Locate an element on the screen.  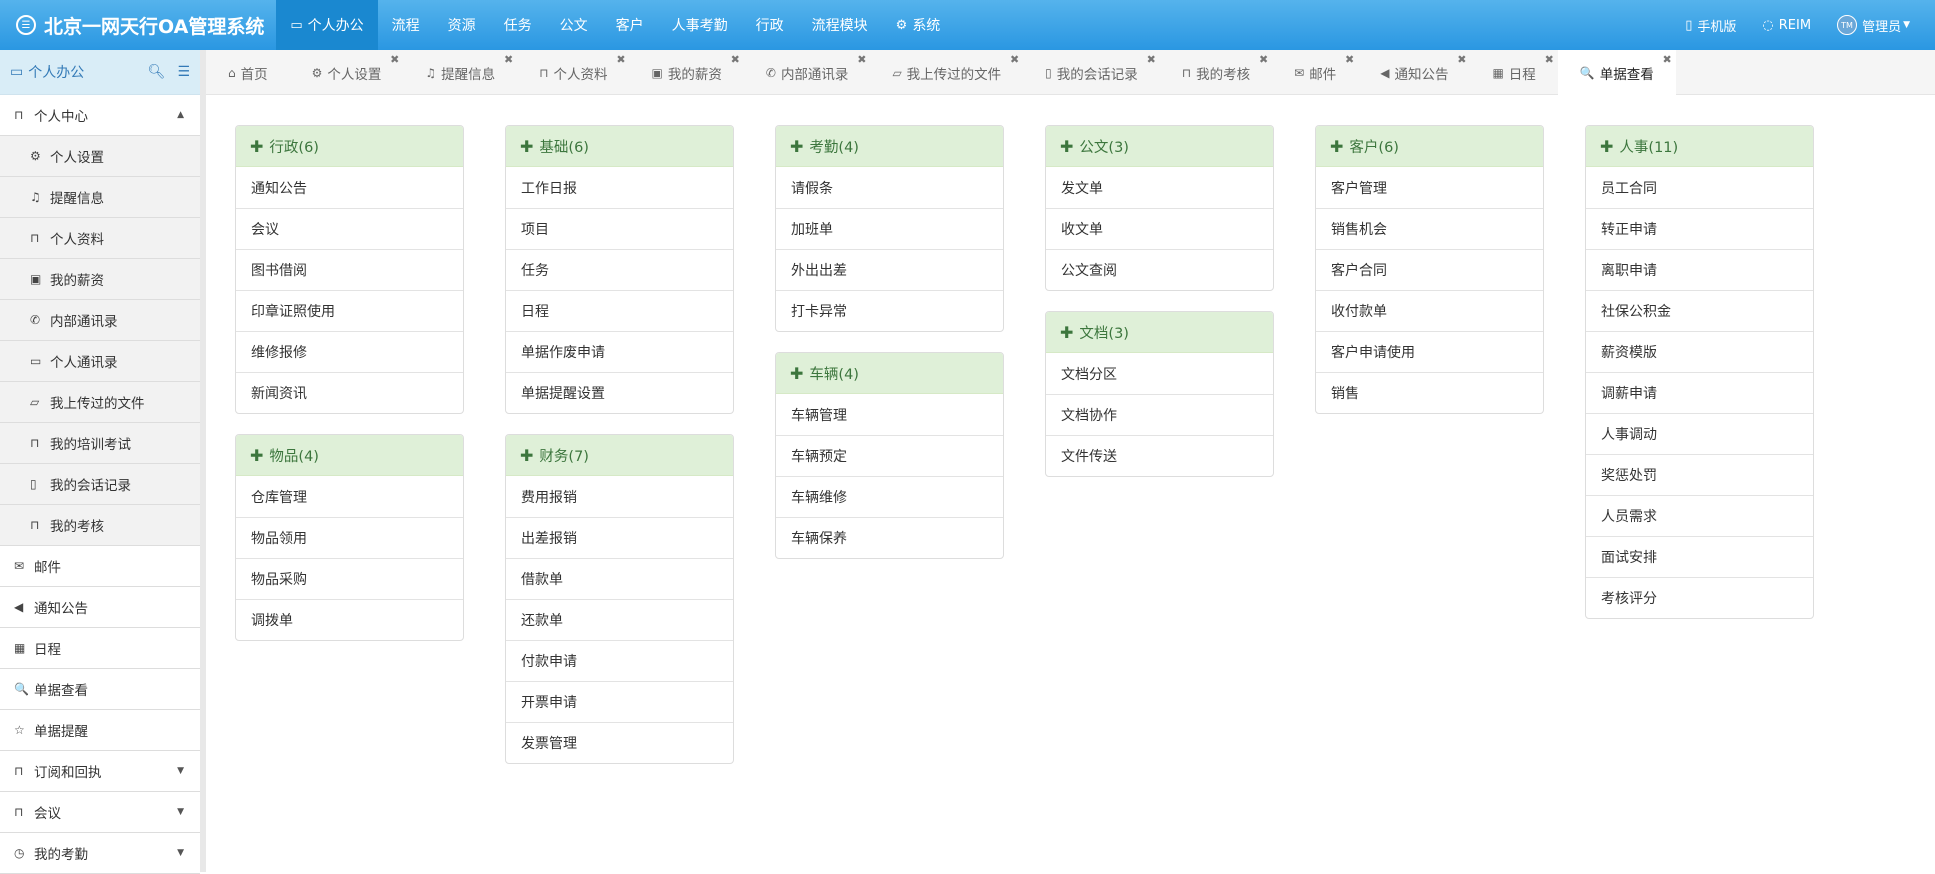
tab: ⚙ 个人设置 ✖ is located at coordinates (347, 72).